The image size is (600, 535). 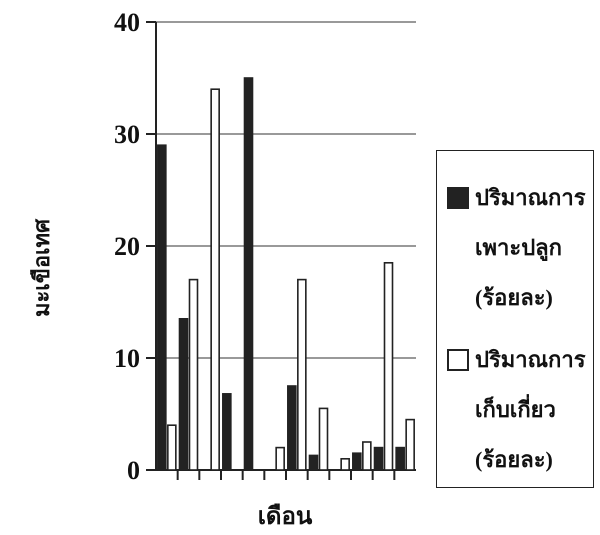 What do you see at coordinates (133, 470) in the screenshot?
I see `y-tick-label: 0` at bounding box center [133, 470].